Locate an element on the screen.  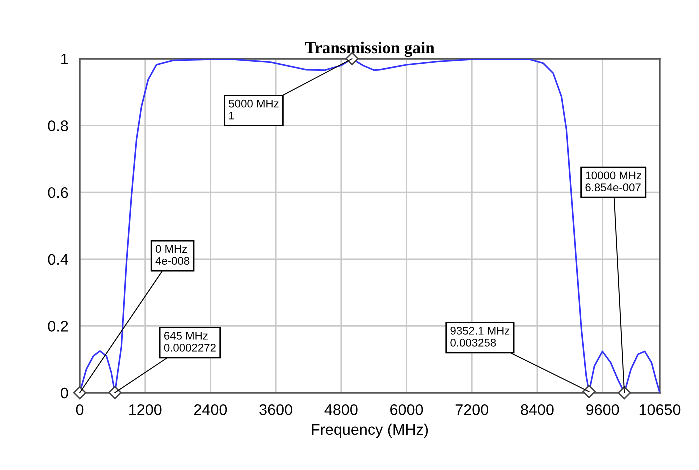
x-tick-label: 10650 is located at coordinates (660, 410).